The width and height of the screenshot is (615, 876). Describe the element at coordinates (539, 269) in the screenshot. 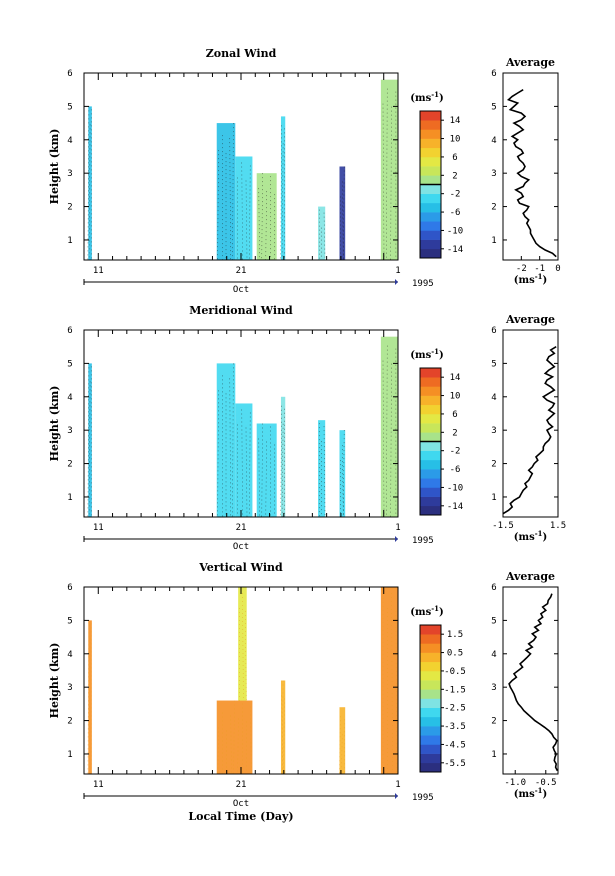

I see `profile-x-tick-label: -1` at that location.